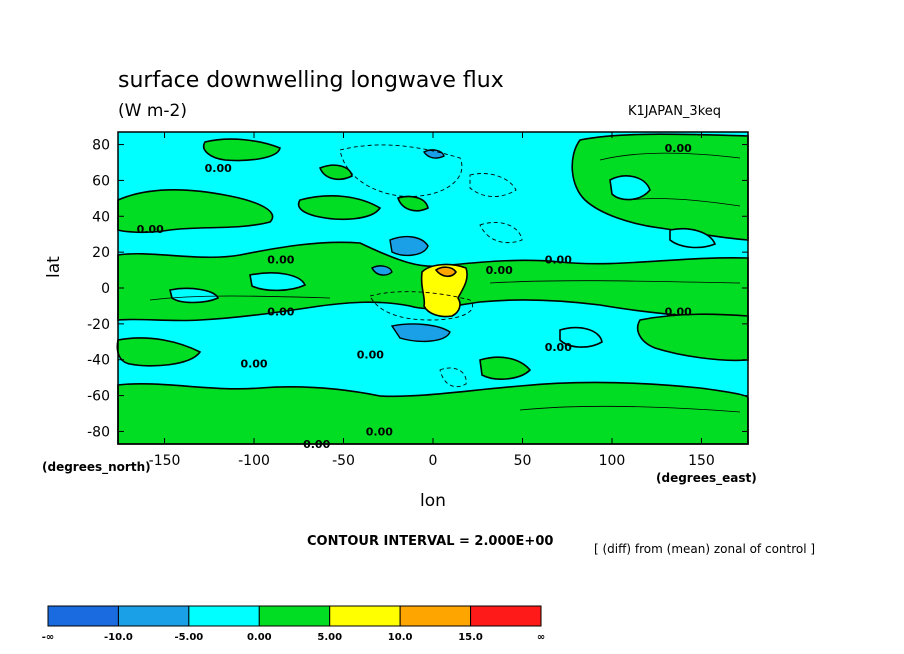  Describe the element at coordinates (98, 397) in the screenshot. I see `y-tick-label: -60` at that location.